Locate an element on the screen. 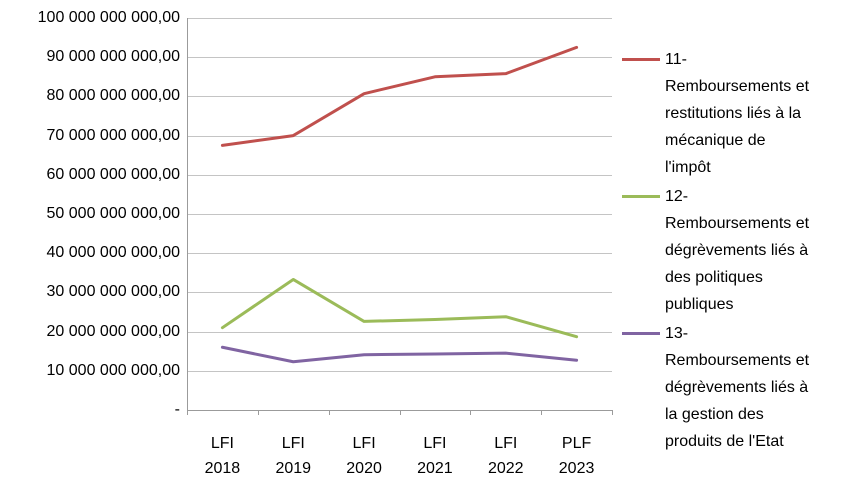  y-axis-tick-label: 20 000 000 000,00 is located at coordinates (113, 331).